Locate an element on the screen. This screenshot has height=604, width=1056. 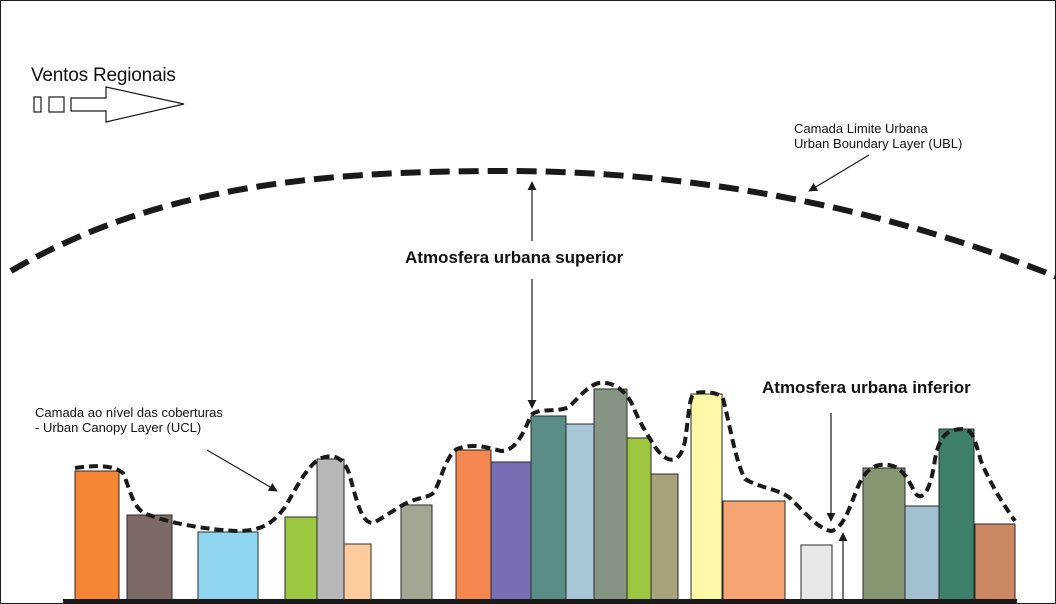
ubl-label-line-1: Camada Limite Urbana is located at coordinates (861, 128).